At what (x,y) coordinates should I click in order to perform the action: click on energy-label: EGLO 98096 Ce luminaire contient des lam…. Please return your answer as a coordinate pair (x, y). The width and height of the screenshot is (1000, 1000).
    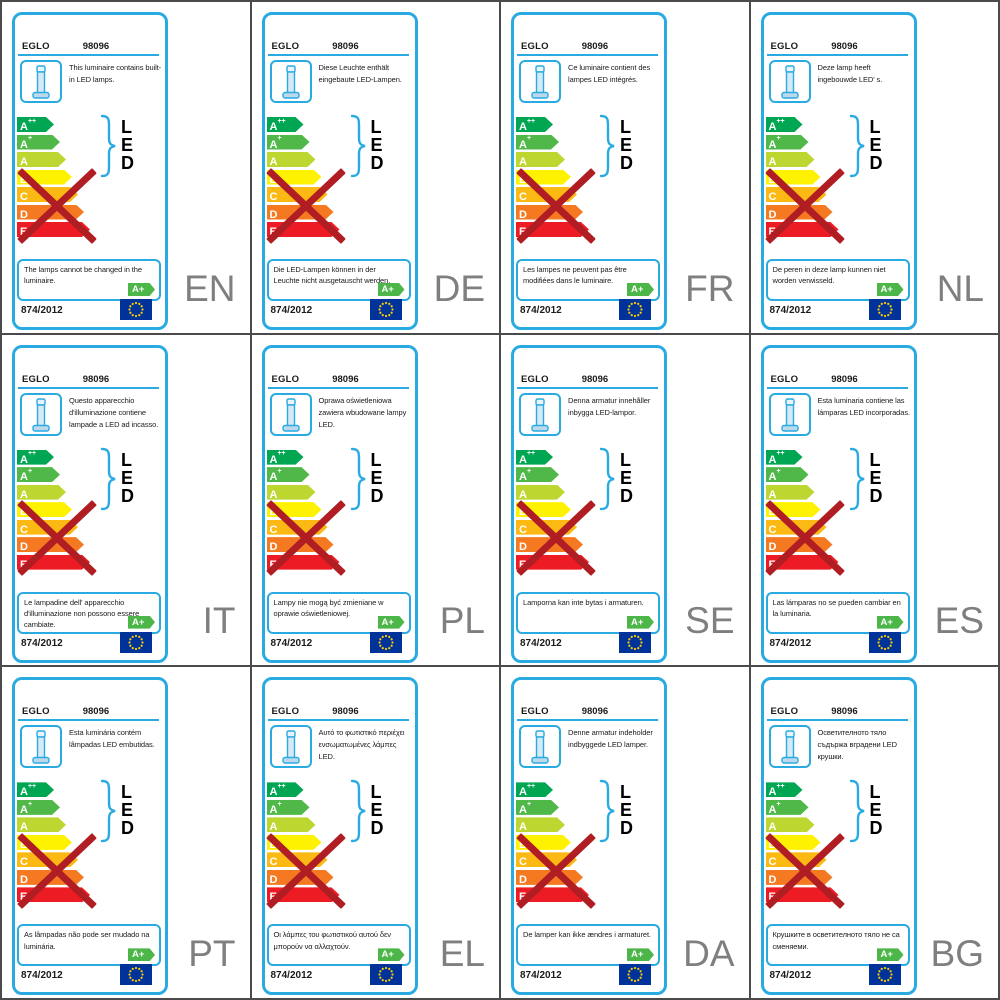
    Looking at the image, I should click on (589, 171).